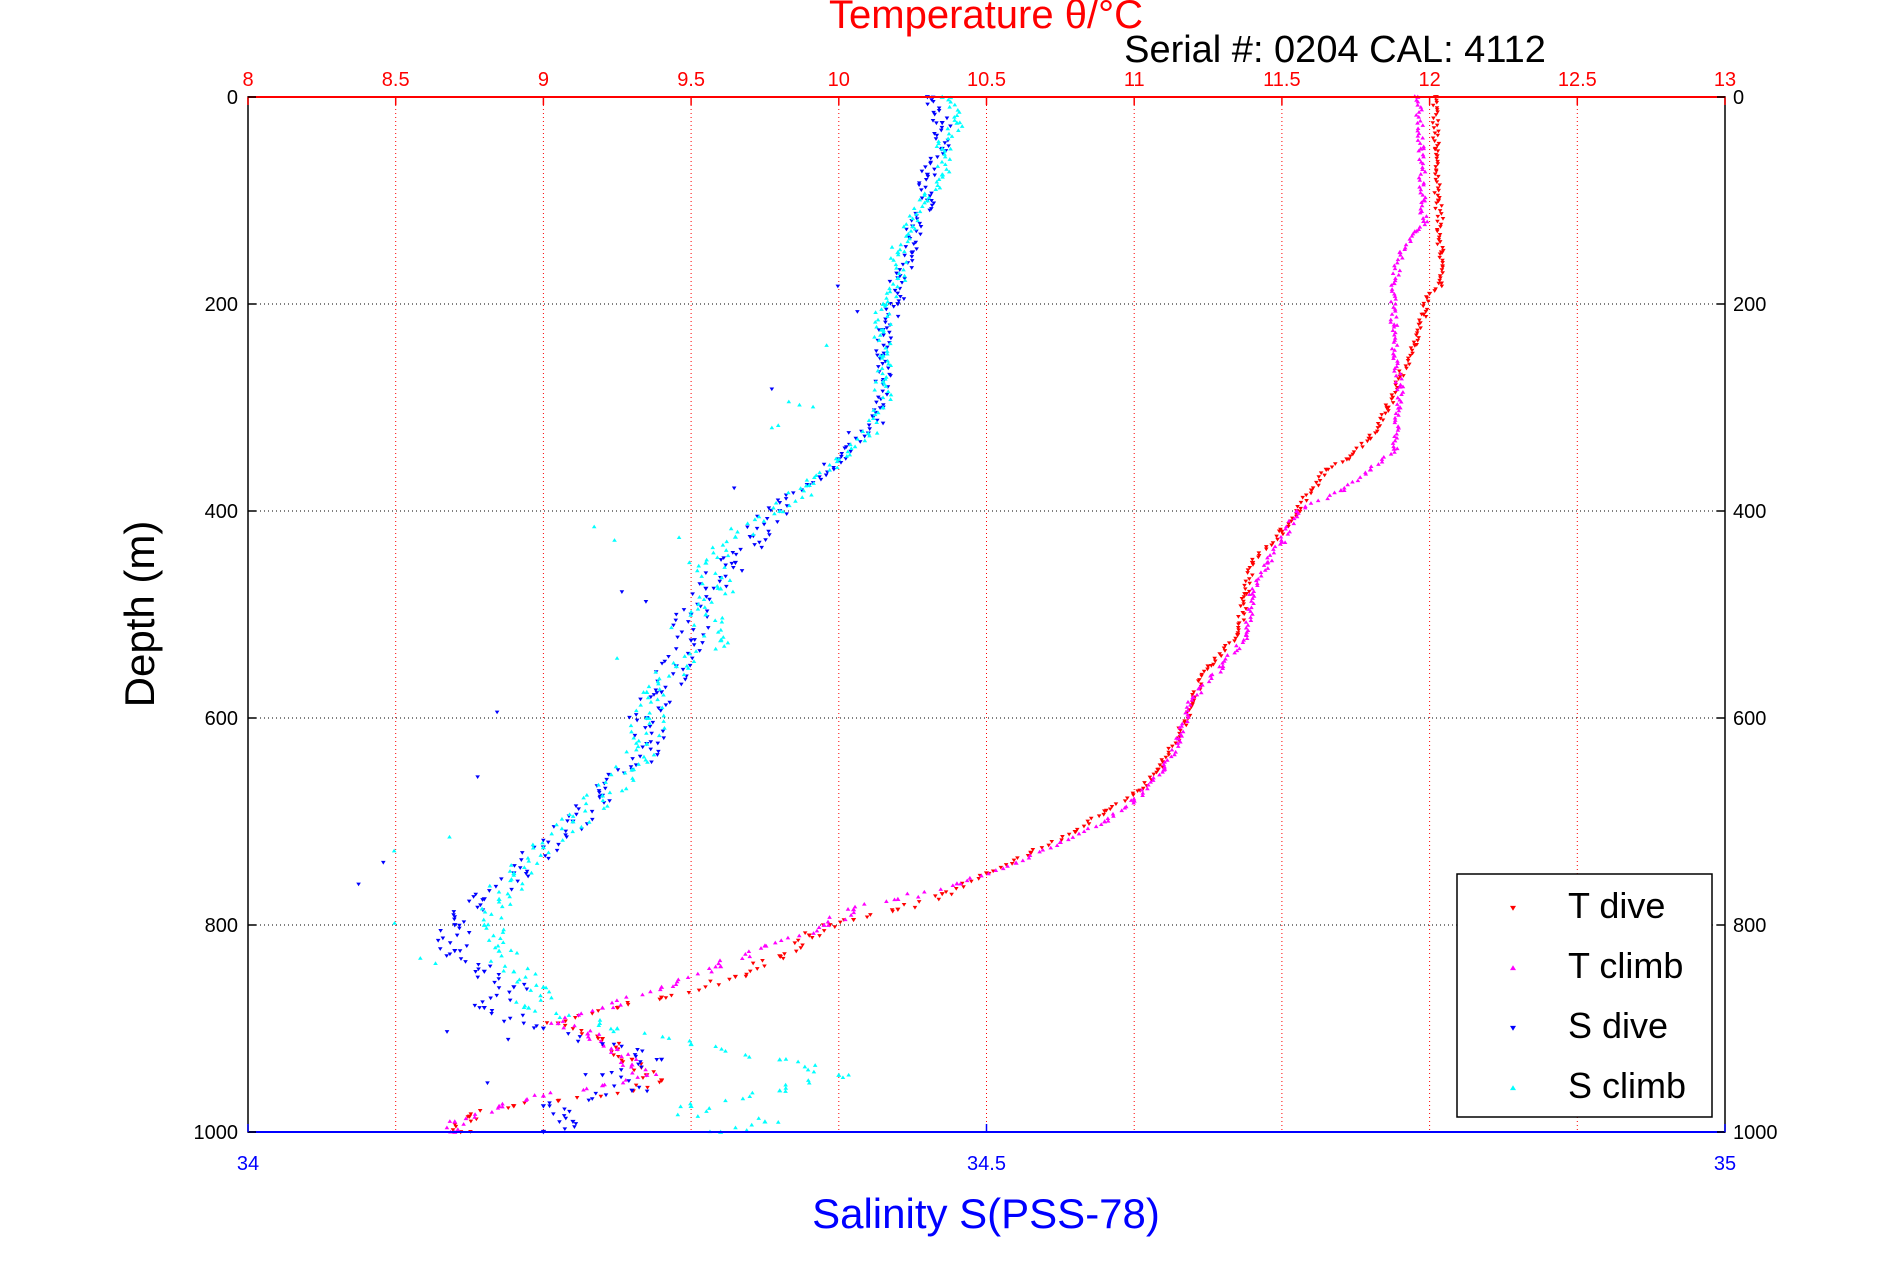  Describe the element at coordinates (1589, 1025) in the screenshot. I see `legend-entry: S dive` at that location.